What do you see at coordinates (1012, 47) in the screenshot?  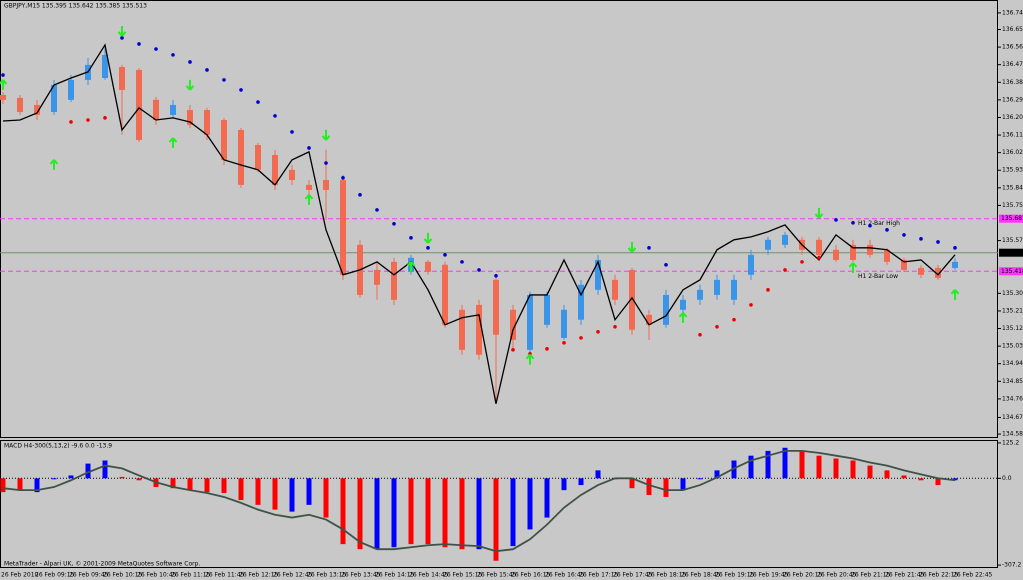 I see `y-tick-label: 136.565` at bounding box center [1012, 47].